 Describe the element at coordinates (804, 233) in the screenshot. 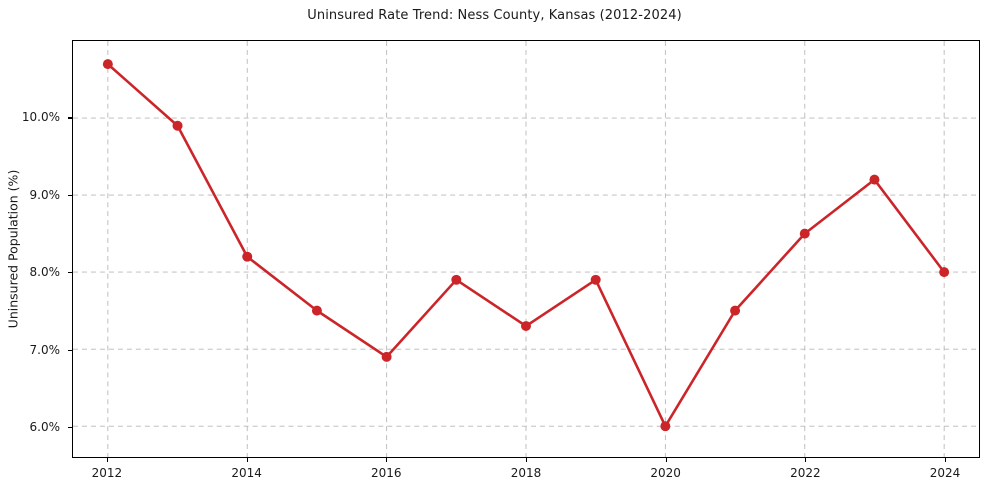

I see `data-point-marker: 2022: 8.5%` at that location.